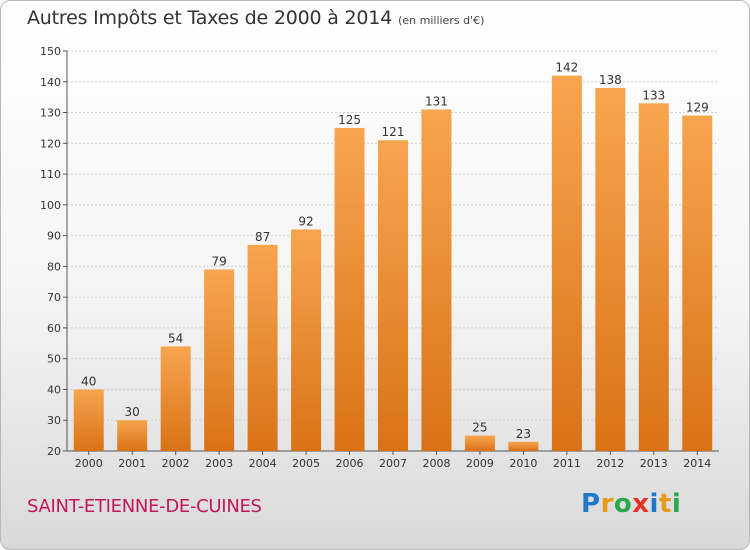  Describe the element at coordinates (50, 113) in the screenshot. I see `y-tick-label: 130` at that location.